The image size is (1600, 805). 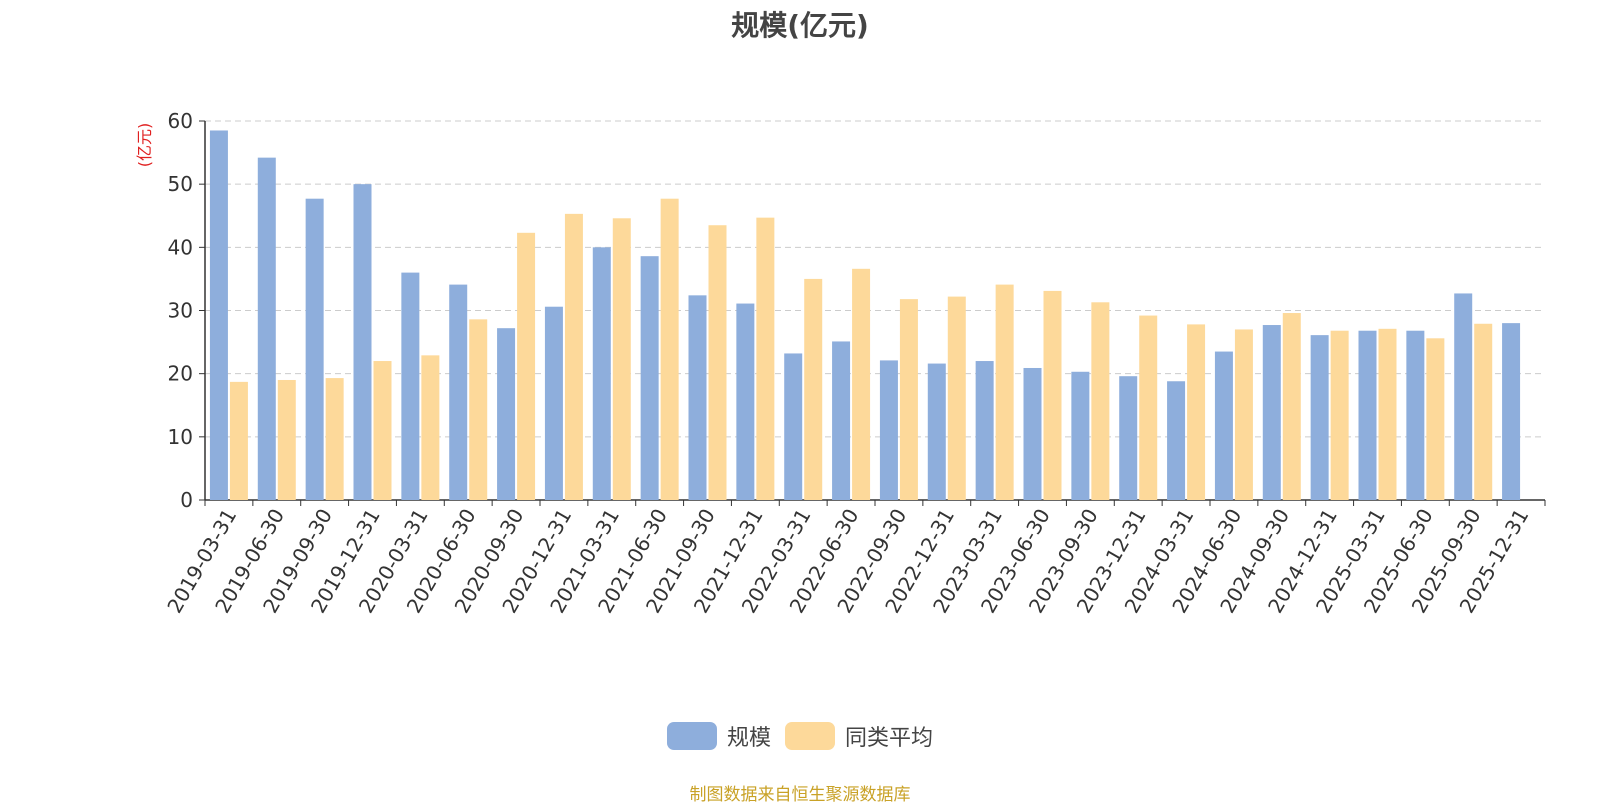 What do you see at coordinates (180, 437) in the screenshot?
I see `y-tick-label: 10` at bounding box center [180, 437].